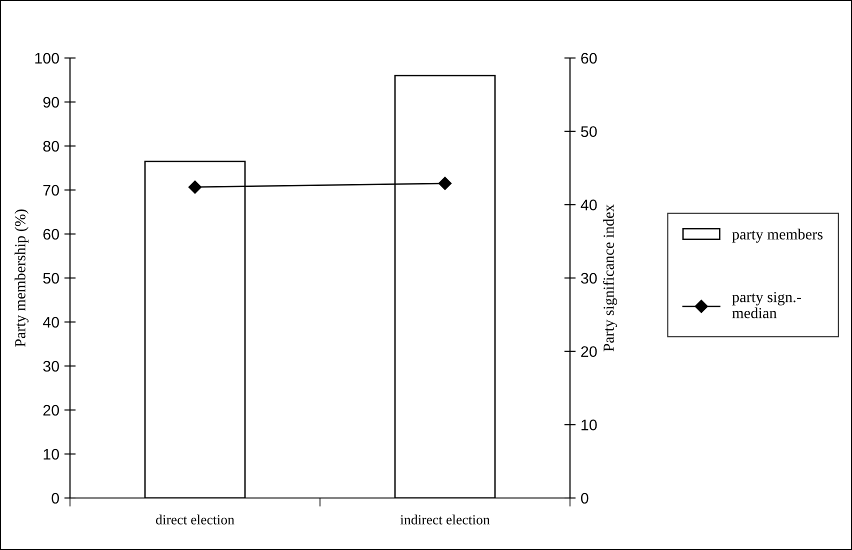  I want to click on y-tick-label: 10, so click(51, 454).